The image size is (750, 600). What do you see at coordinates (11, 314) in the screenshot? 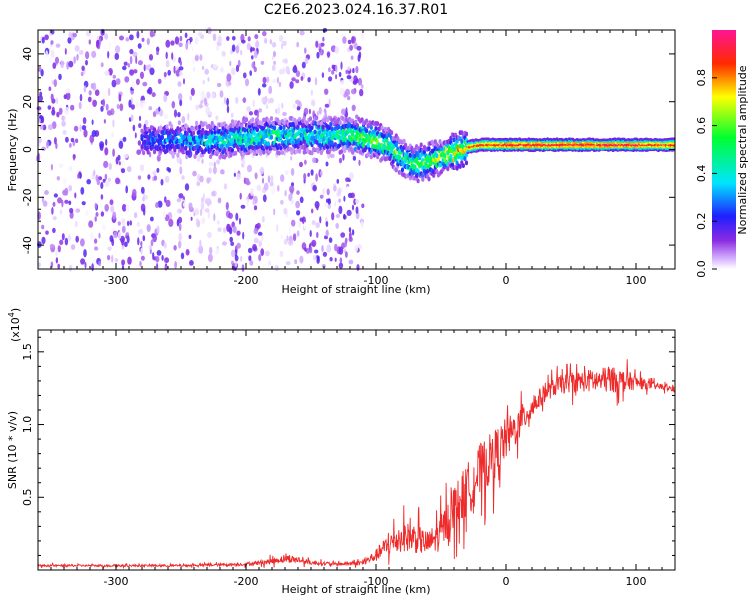
I see `snr-scale-exponent: 4` at bounding box center [11, 314].